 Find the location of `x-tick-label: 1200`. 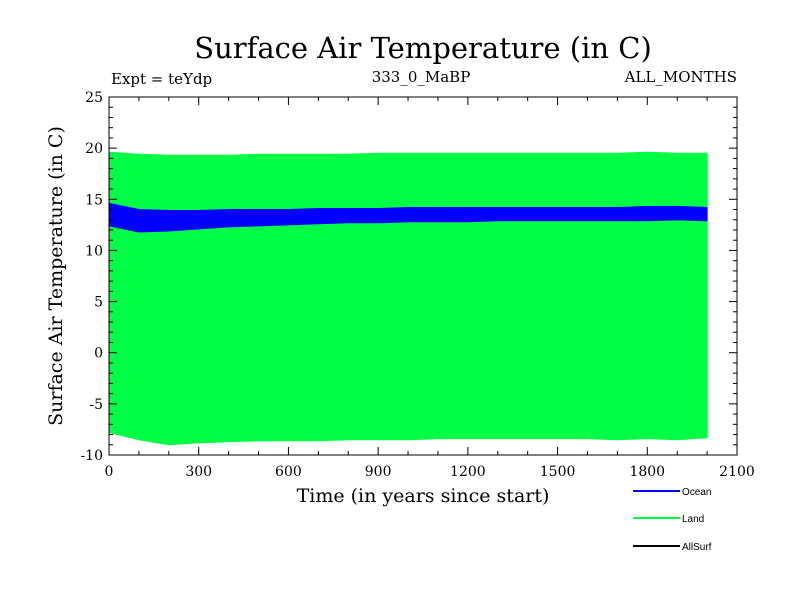

x-tick-label: 1200 is located at coordinates (468, 472).